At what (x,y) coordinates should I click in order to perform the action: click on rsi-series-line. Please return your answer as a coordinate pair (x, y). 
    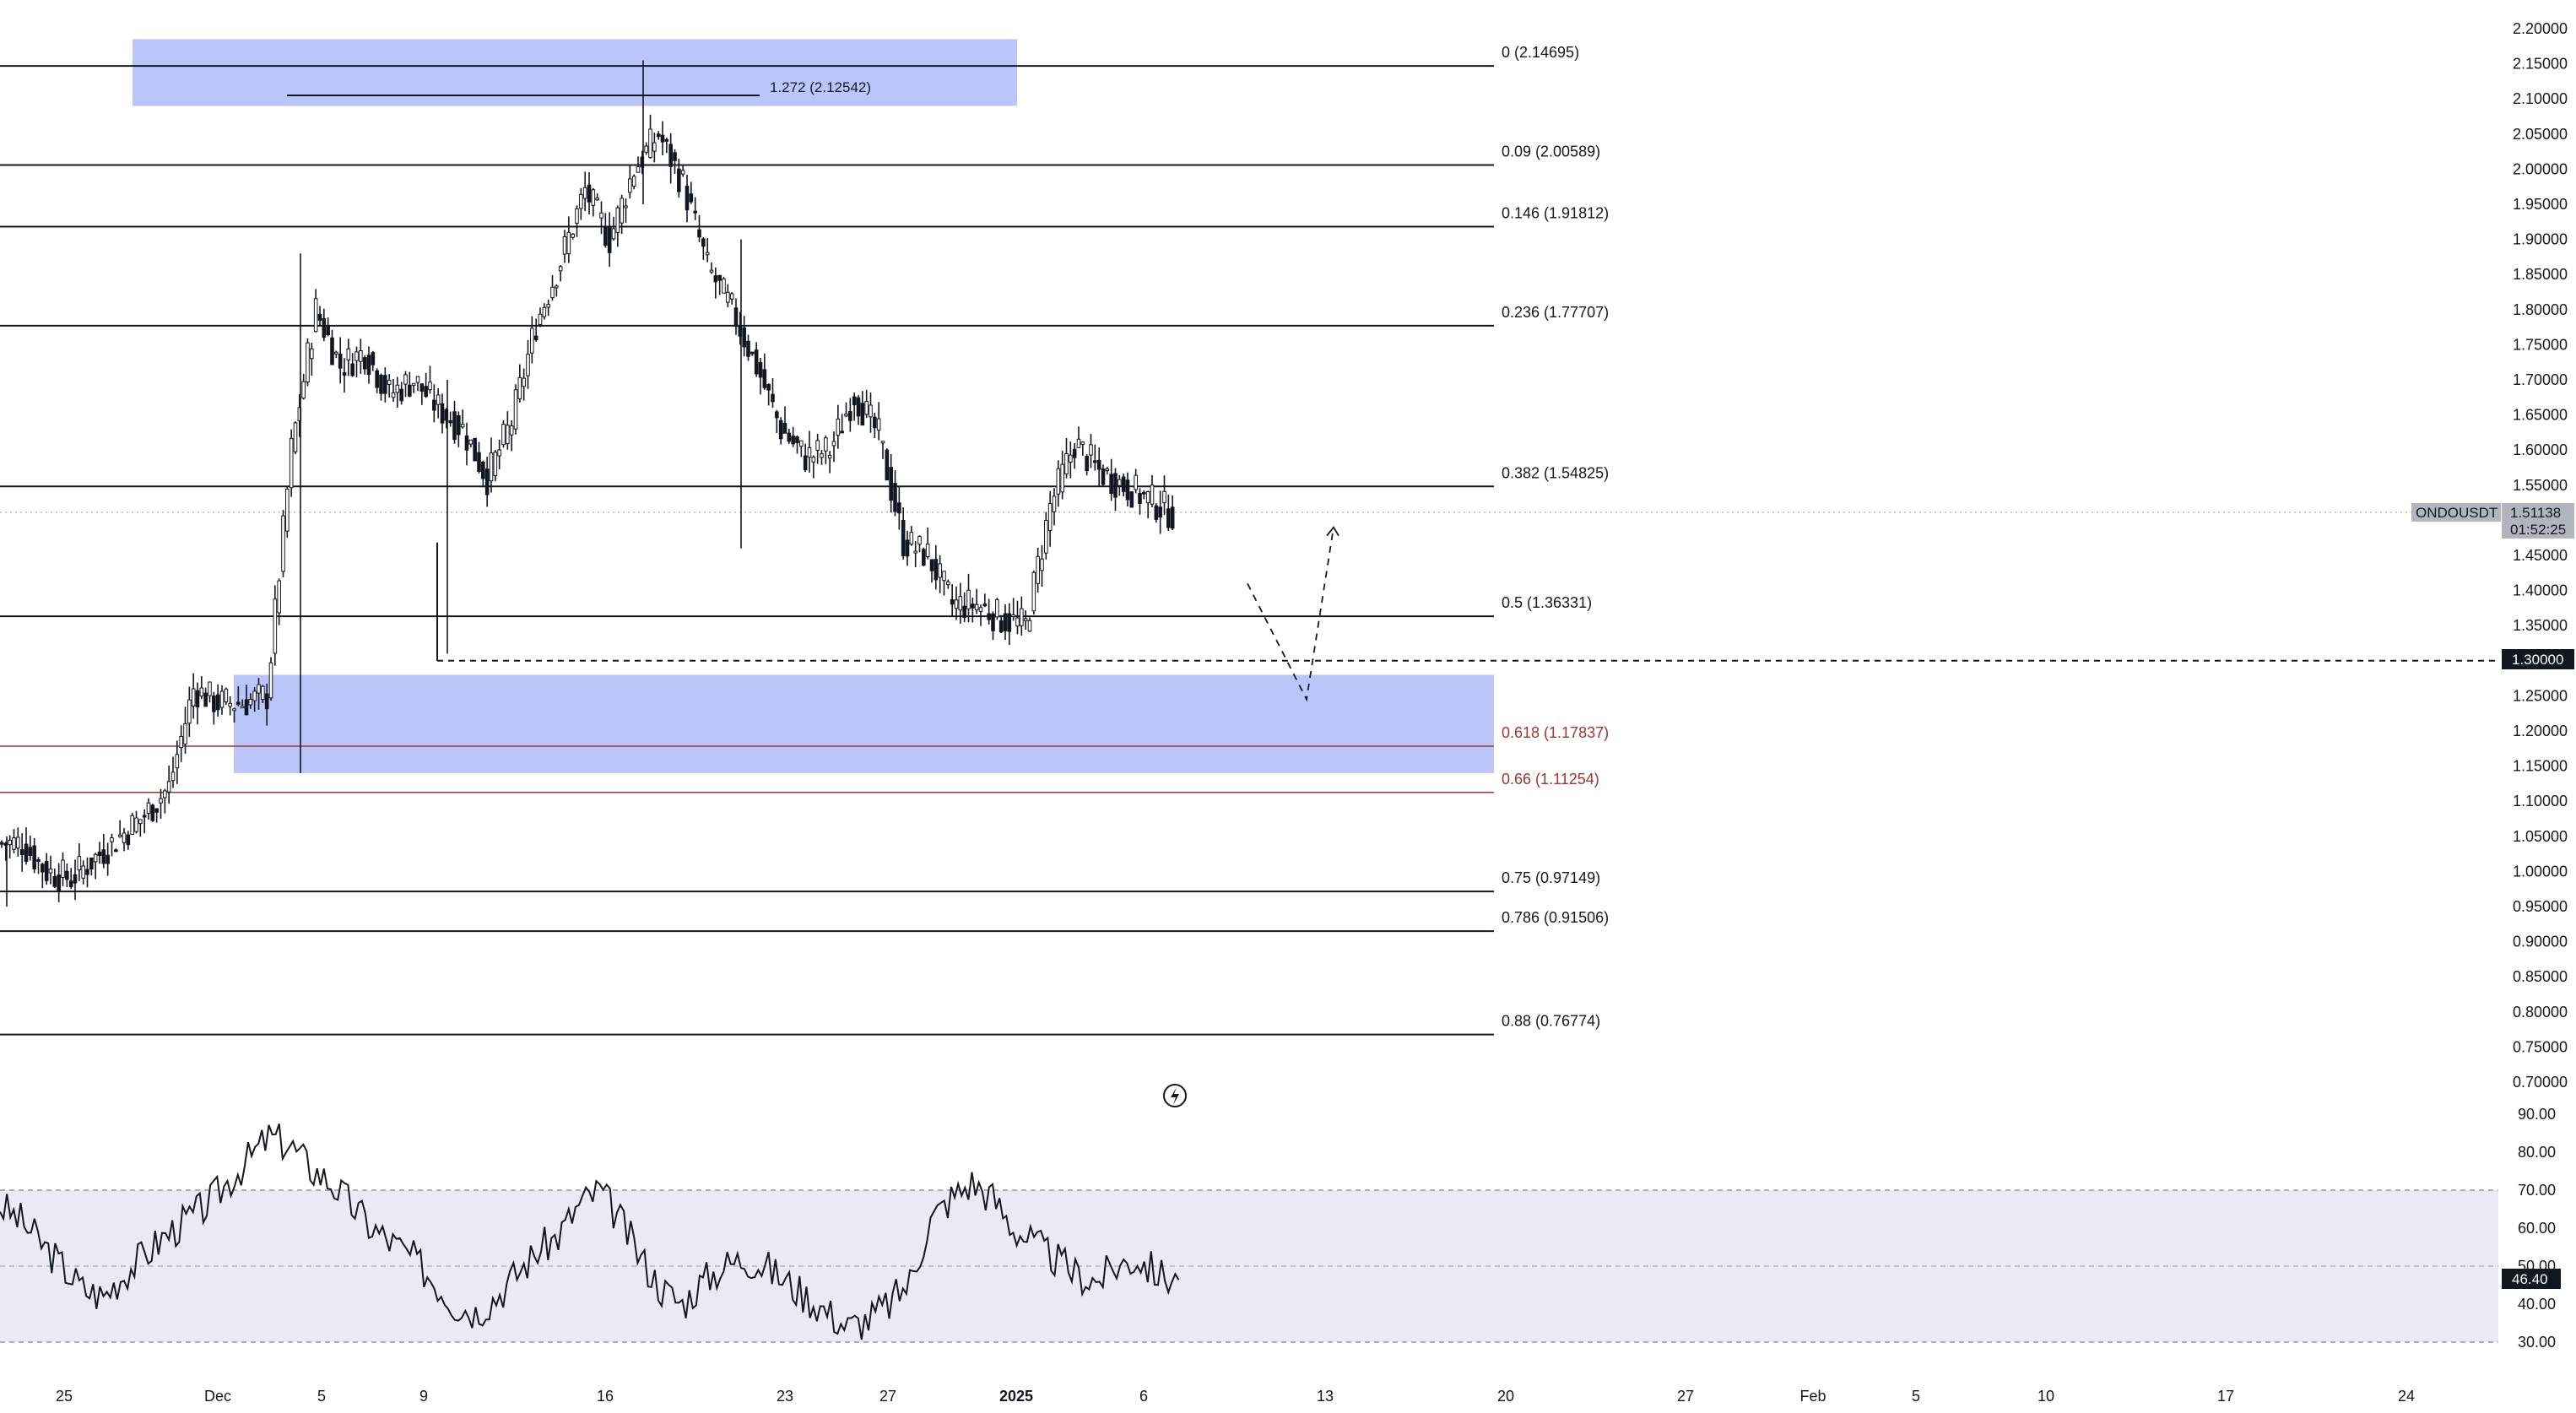
    Looking at the image, I should click on (590, 1231).